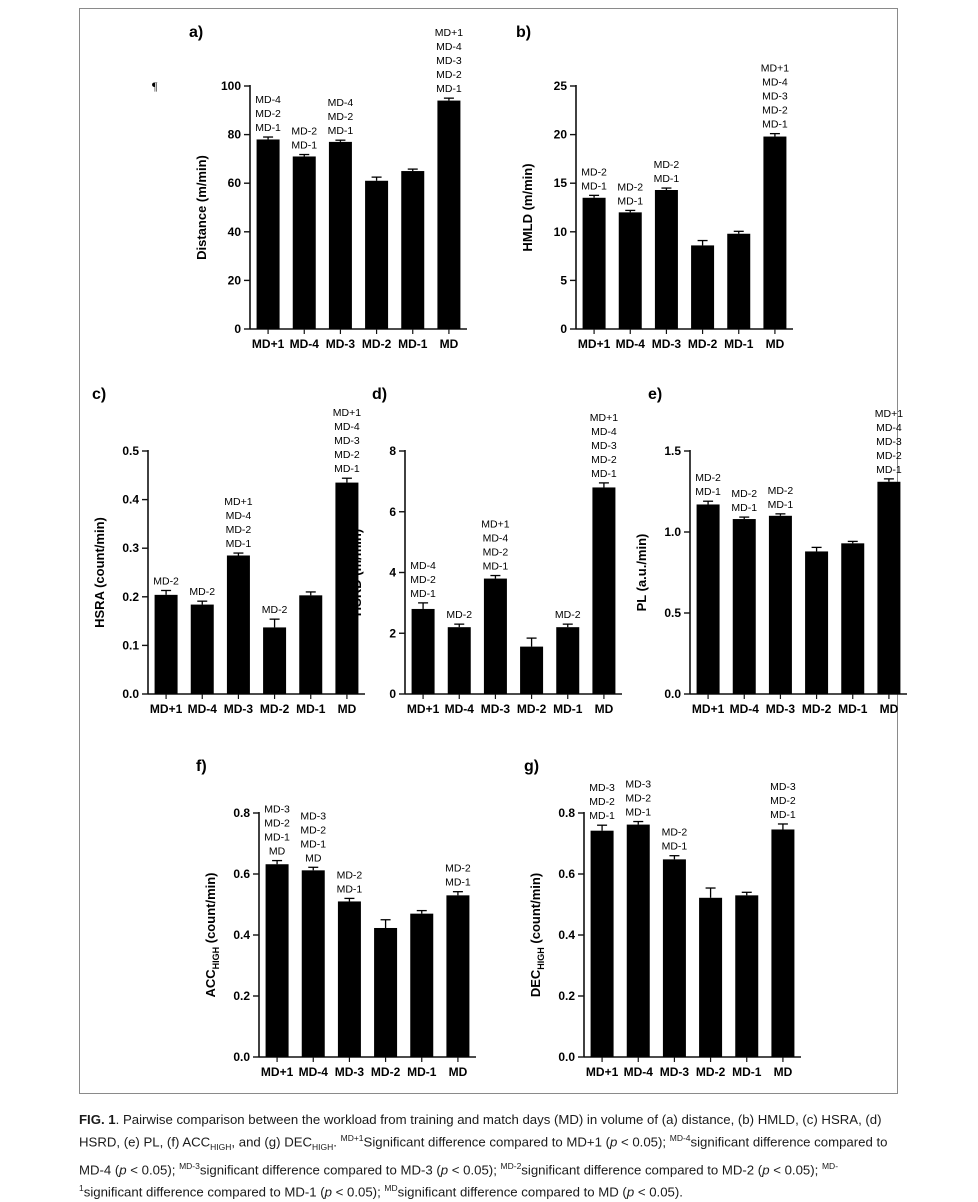 This screenshot has width=978, height=1202. What do you see at coordinates (594, 344) in the screenshot?
I see `panel-b-x-tick-label-mdplus1: MD+1` at bounding box center [594, 344].